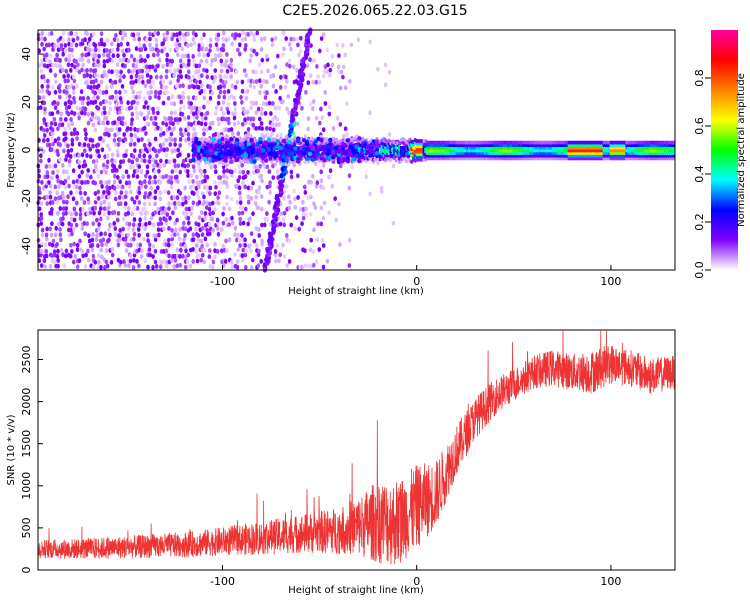 Image resolution: width=750 pixels, height=600 pixels. Describe the element at coordinates (699, 270) in the screenshot. I see `colorbar-tick-label: 0.0` at that location.